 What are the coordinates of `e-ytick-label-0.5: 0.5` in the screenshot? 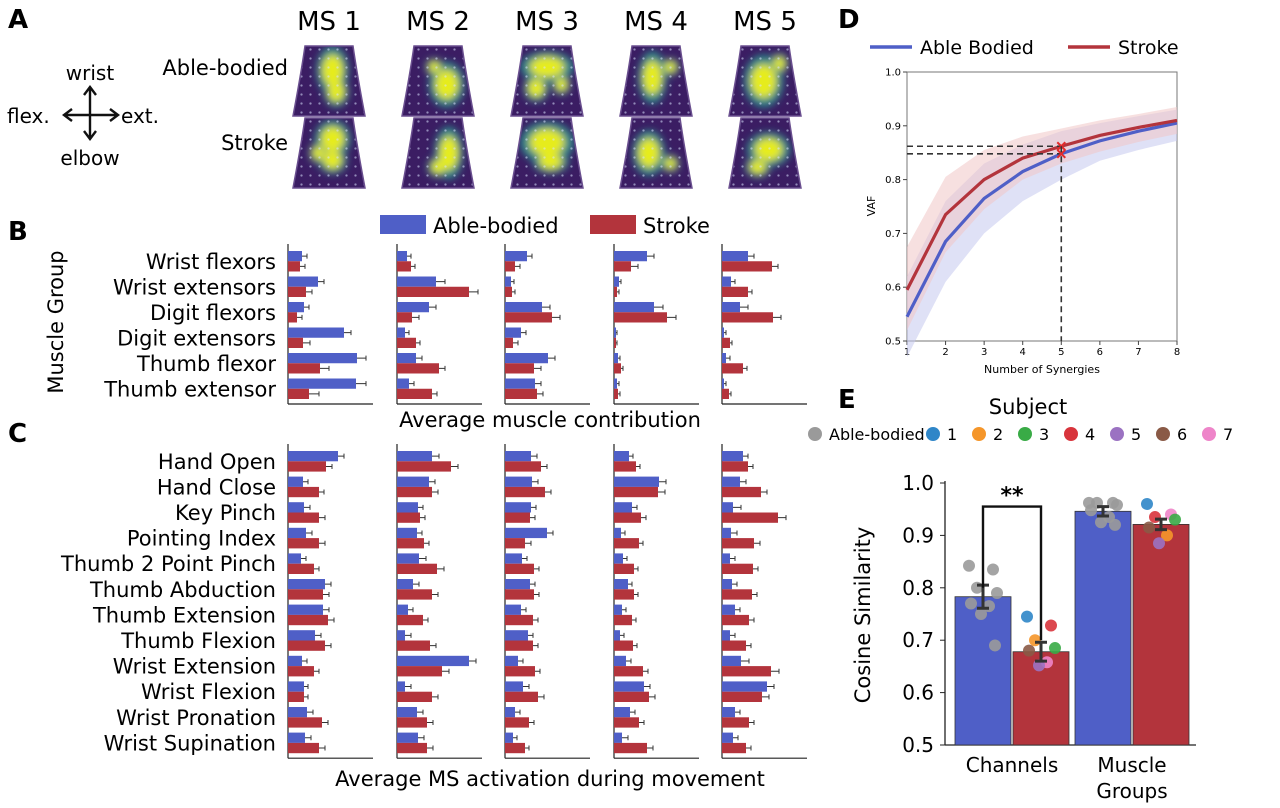 It's located at (918, 745).